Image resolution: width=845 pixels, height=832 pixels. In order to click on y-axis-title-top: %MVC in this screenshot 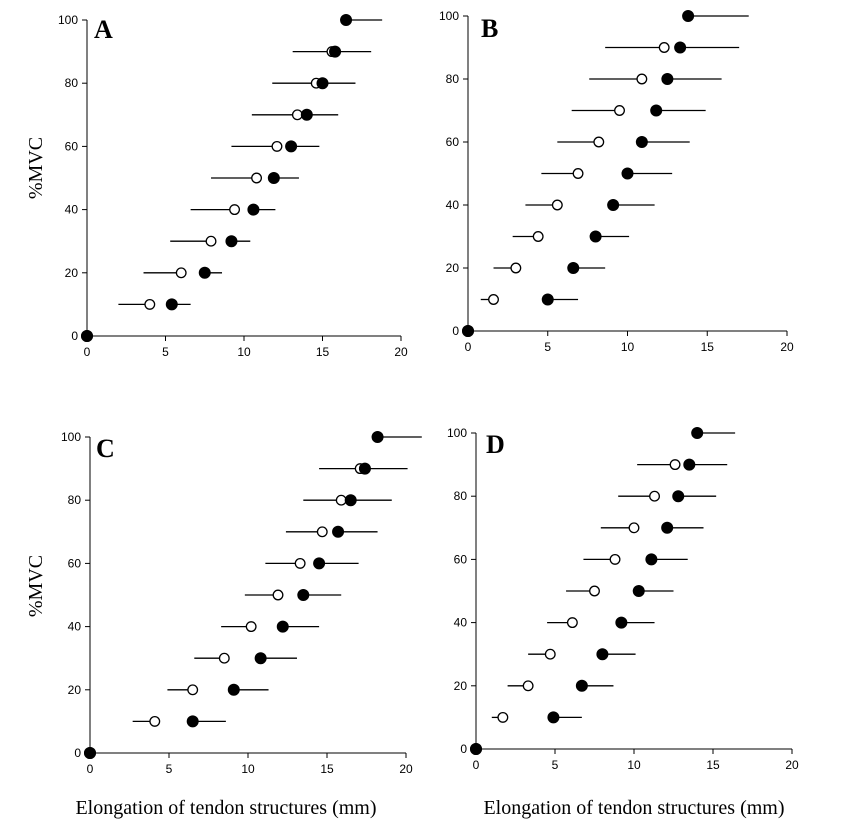, I will do `click(36, 168)`.